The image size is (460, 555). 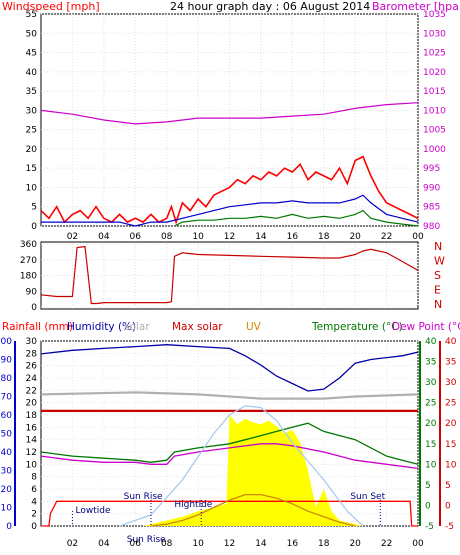 I want to click on compass-label: N, so click(x=438, y=304).